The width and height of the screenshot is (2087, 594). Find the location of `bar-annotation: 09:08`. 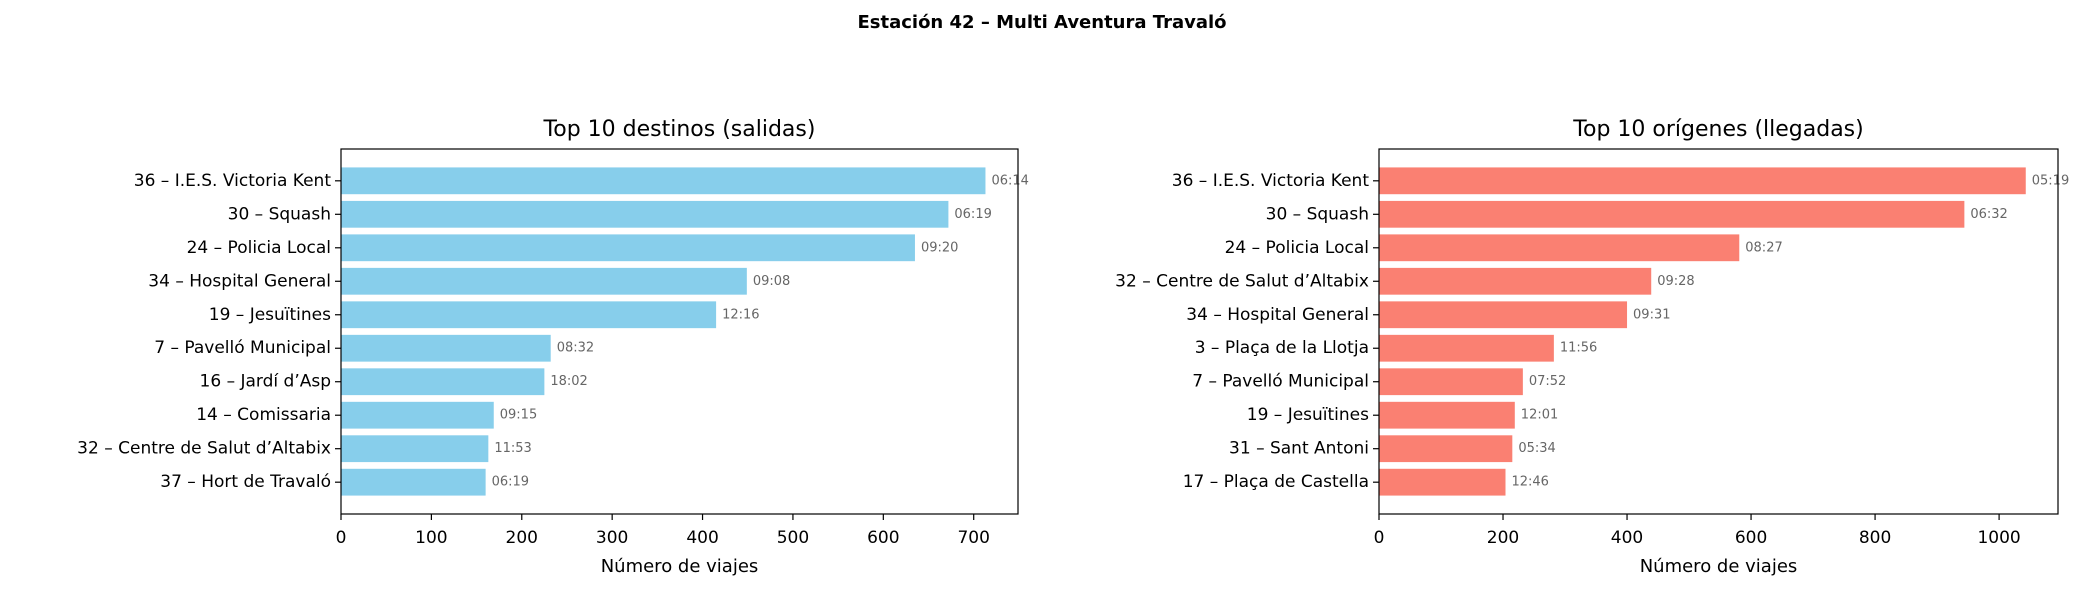

bar-annotation: 09:08 is located at coordinates (771, 281).